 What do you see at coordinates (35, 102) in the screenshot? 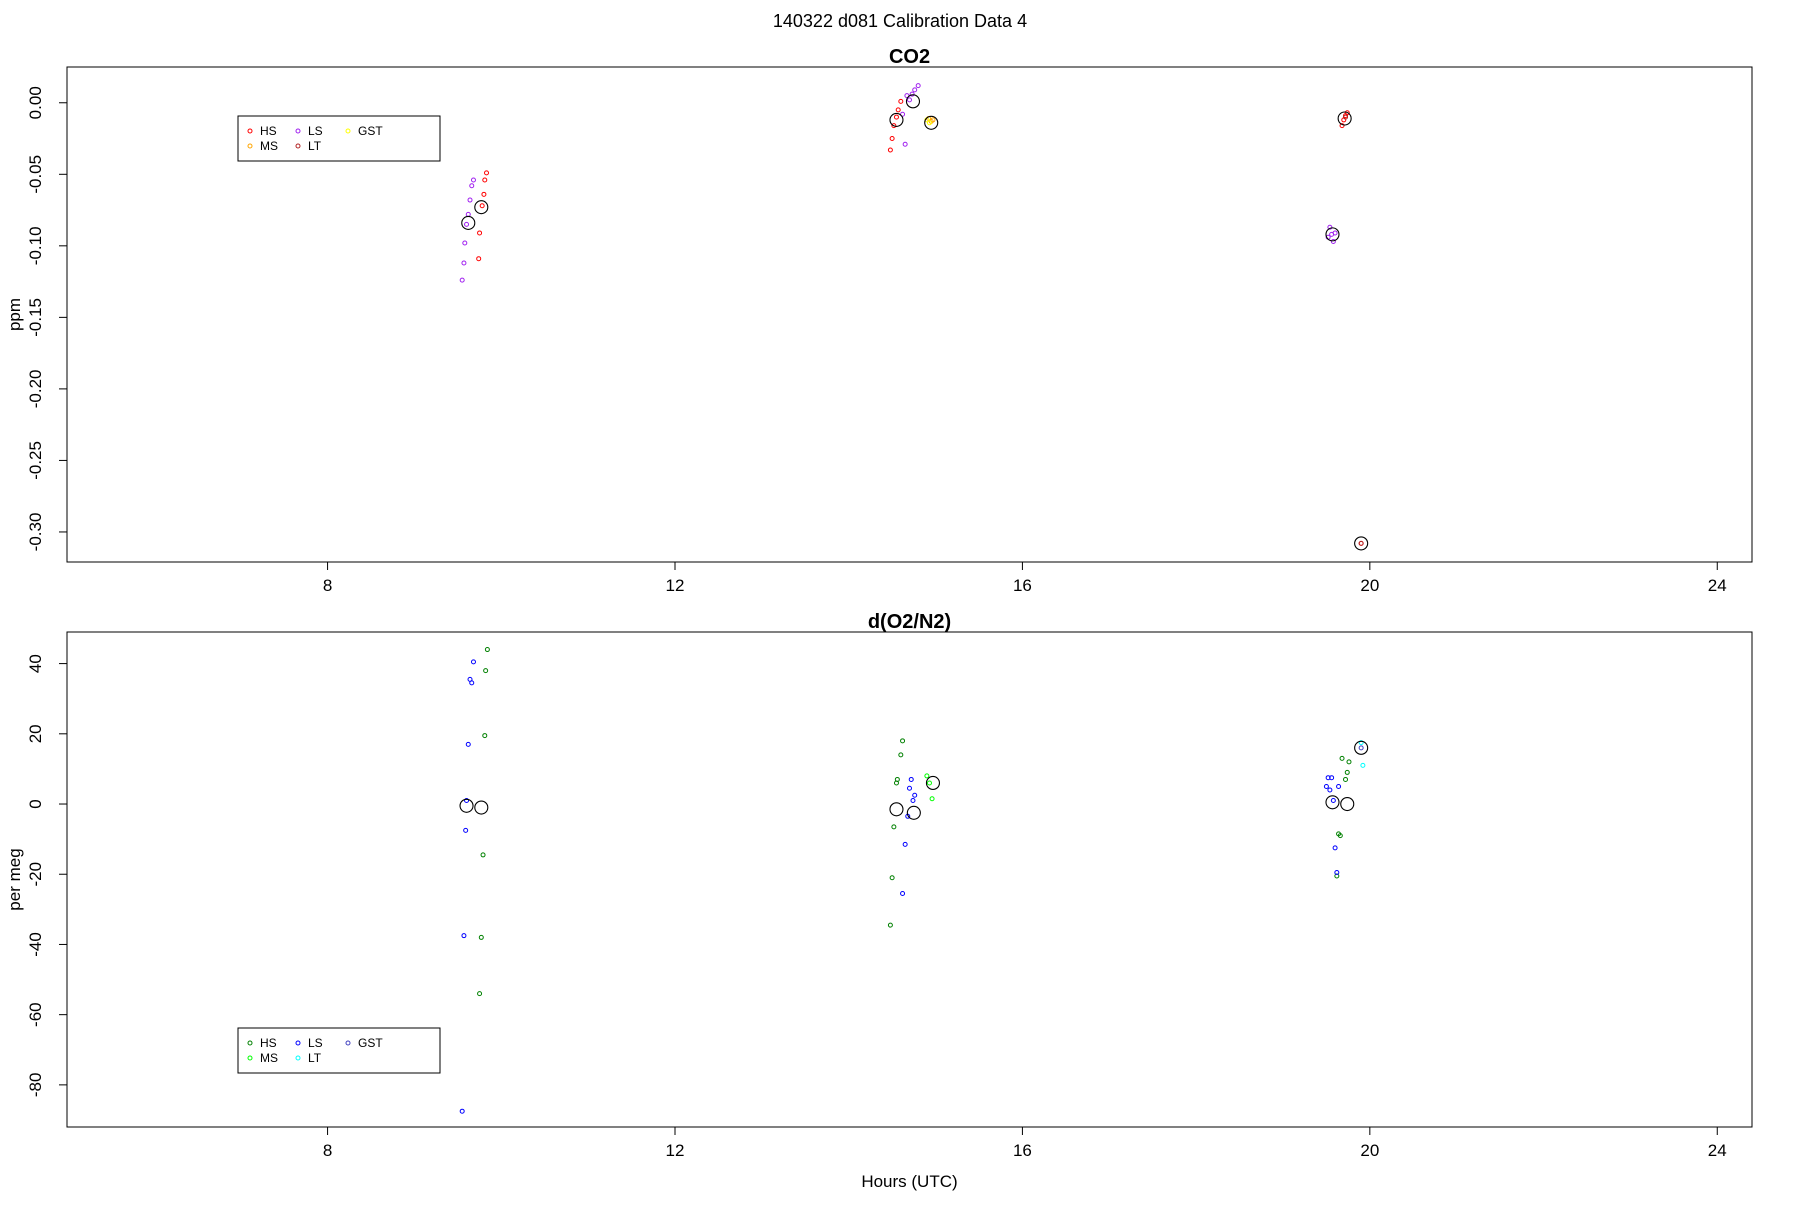
I see `y-tick-label: 0.00` at bounding box center [35, 102].